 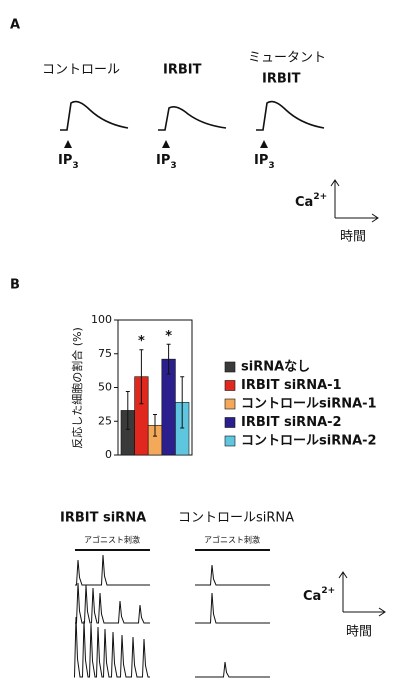 I want to click on panel-label: B, so click(x=15, y=285).